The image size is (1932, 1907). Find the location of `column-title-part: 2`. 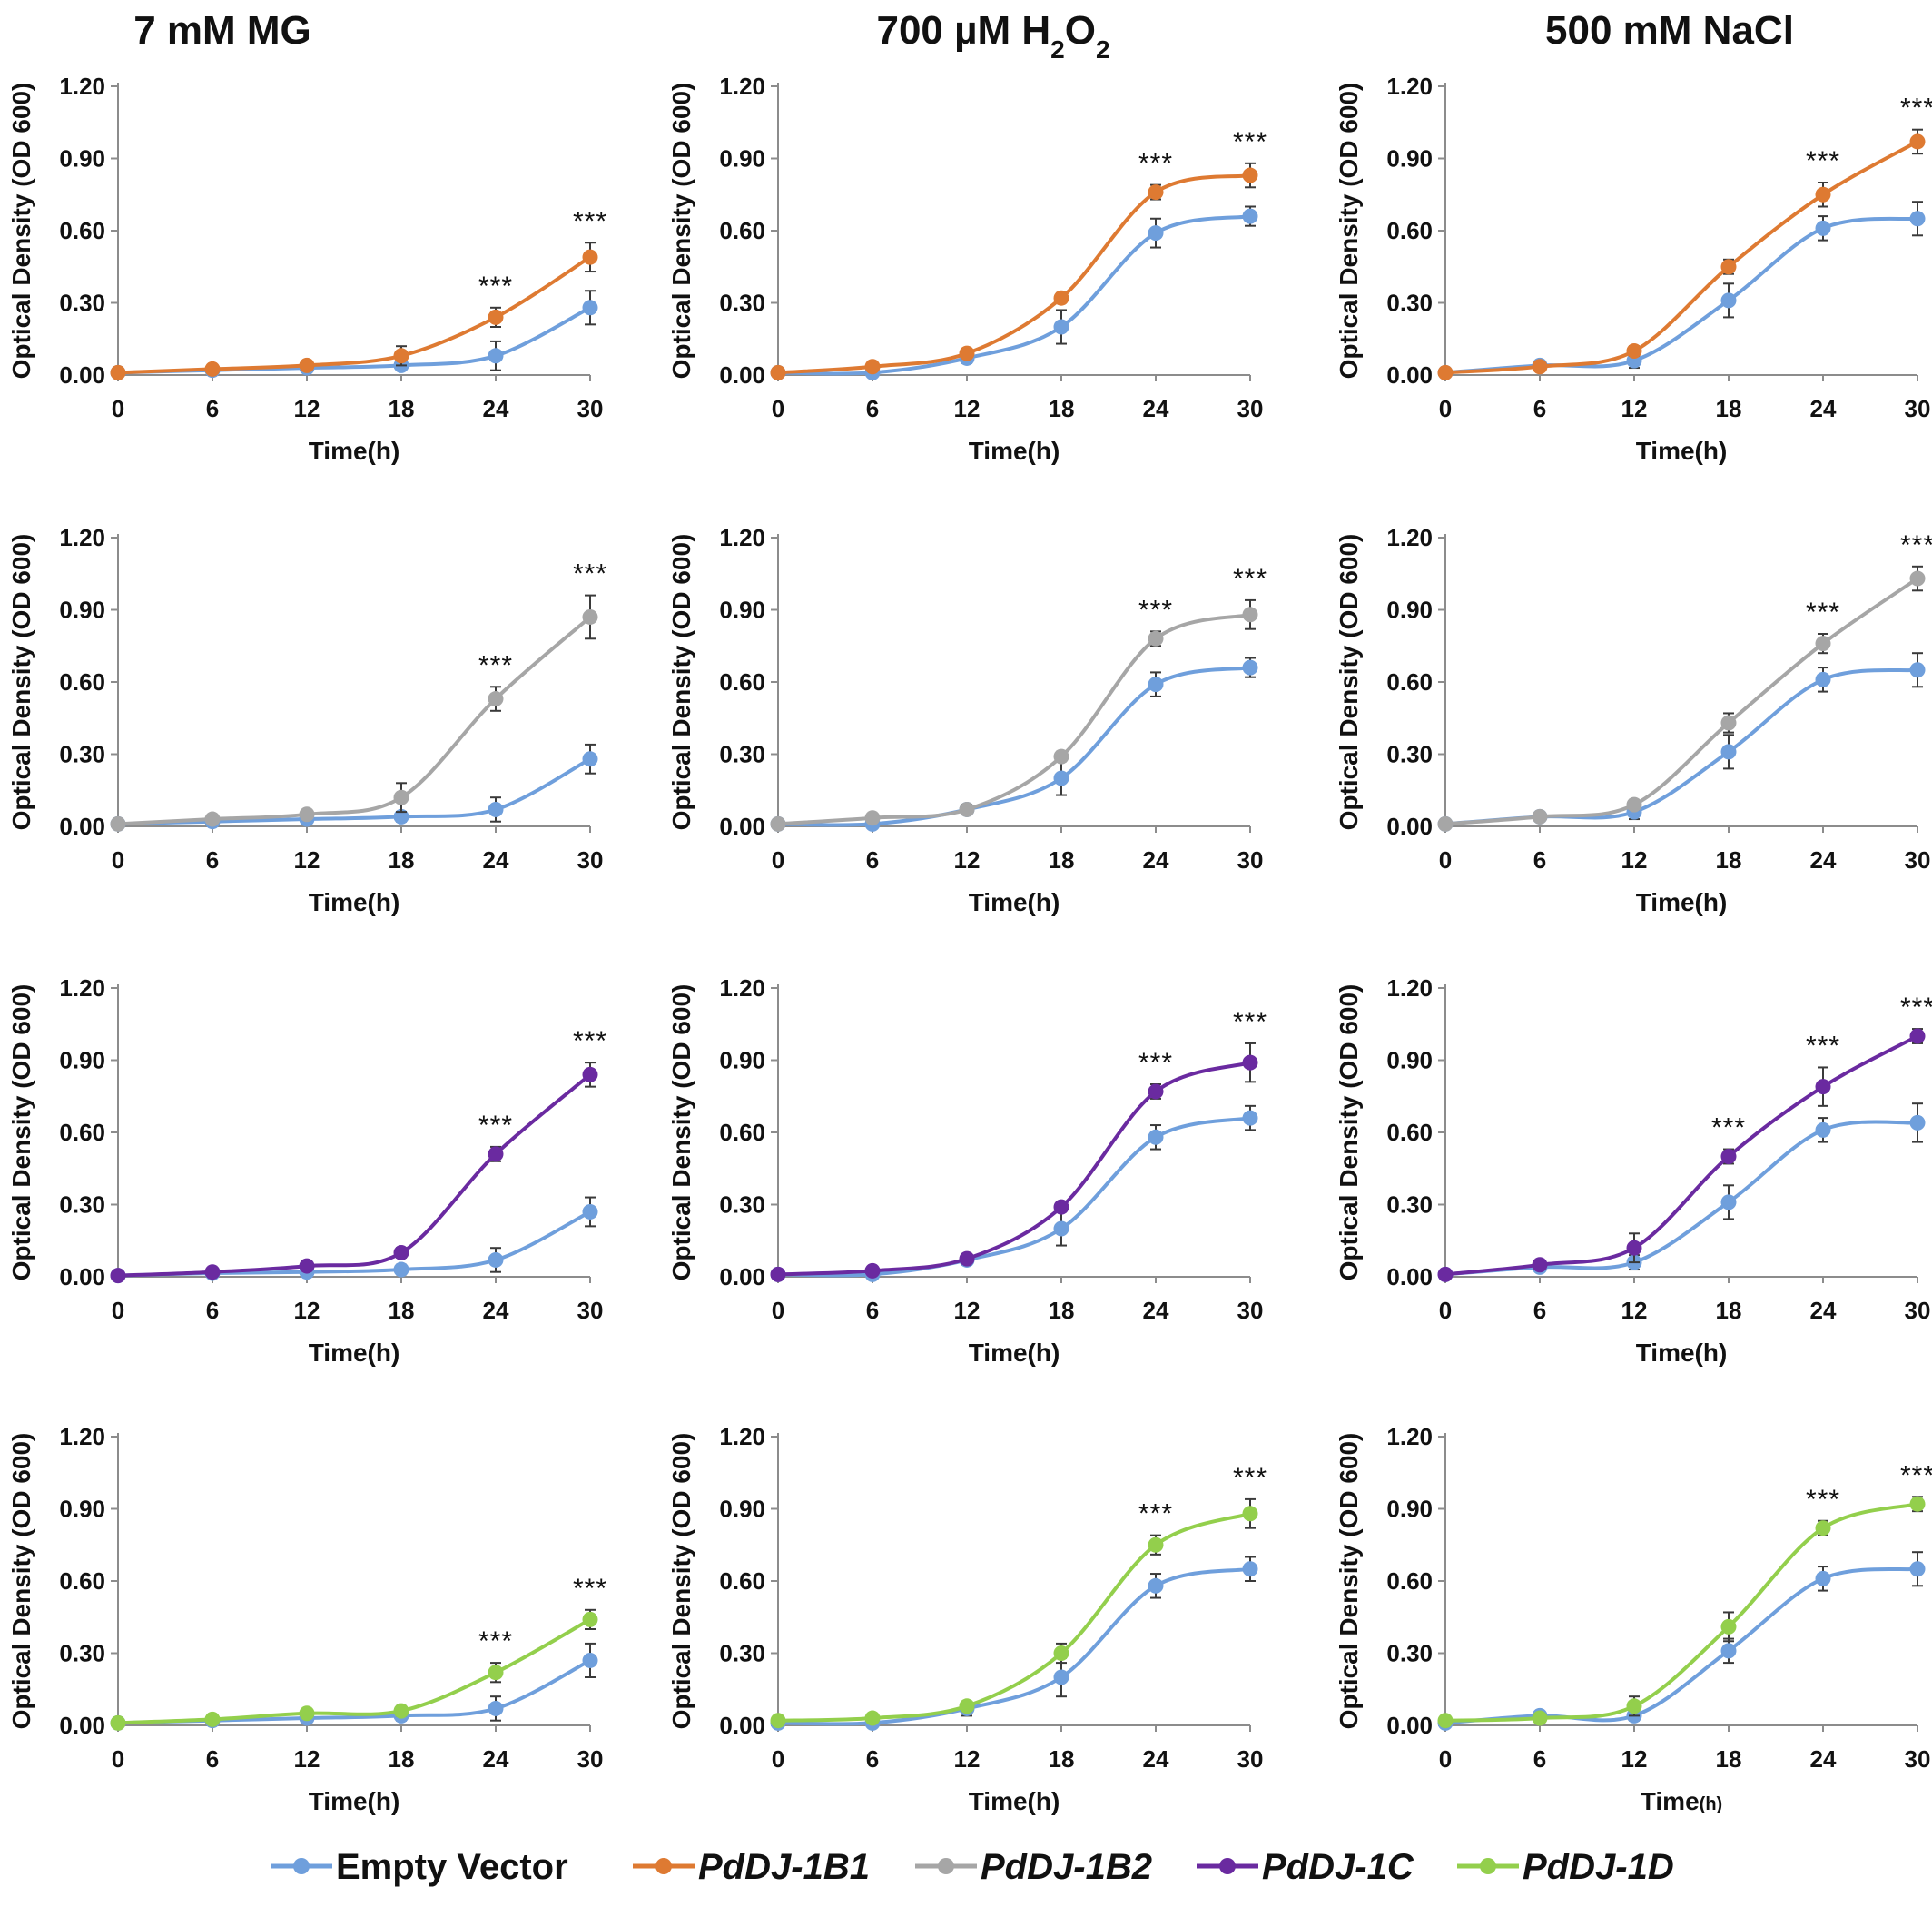

column-title-part: 2 is located at coordinates (1103, 49).